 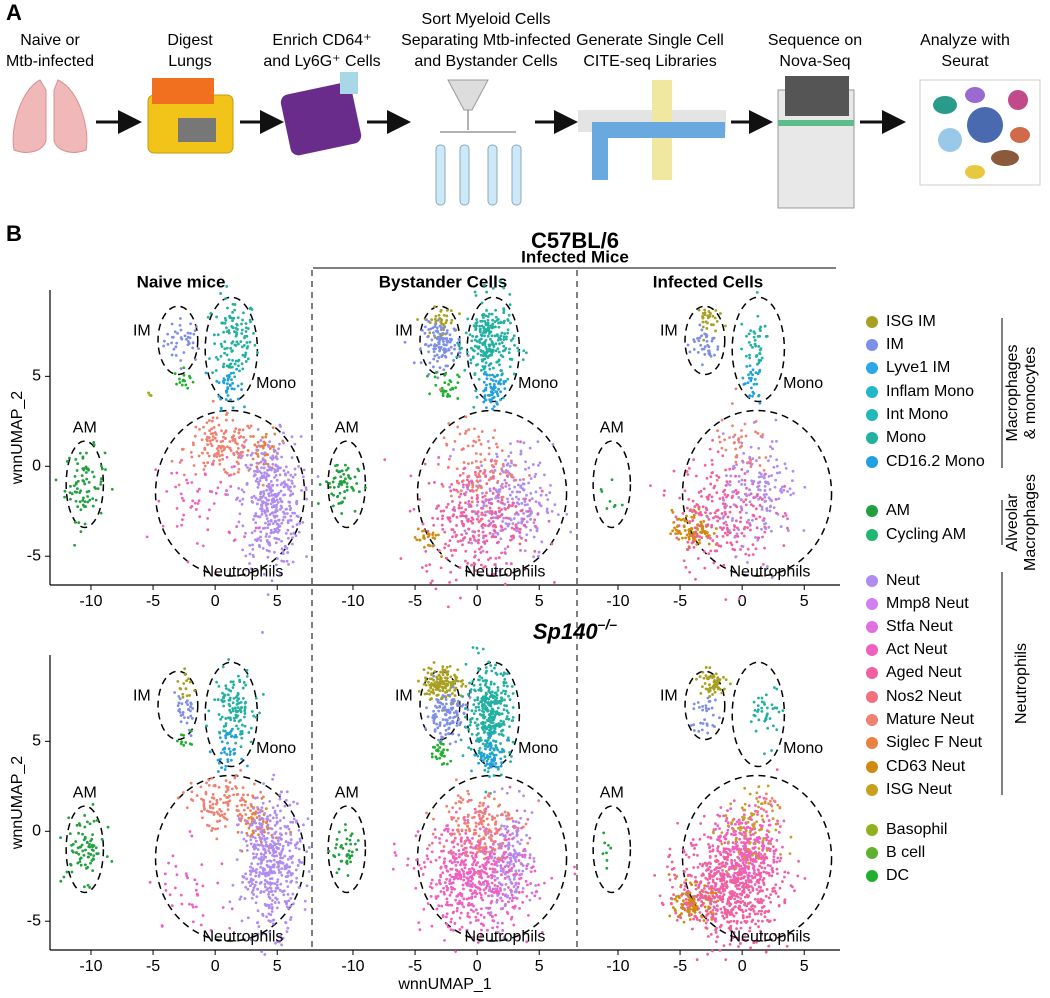 What do you see at coordinates (538, 383) in the screenshot?
I see `region-label: Mono` at bounding box center [538, 383].